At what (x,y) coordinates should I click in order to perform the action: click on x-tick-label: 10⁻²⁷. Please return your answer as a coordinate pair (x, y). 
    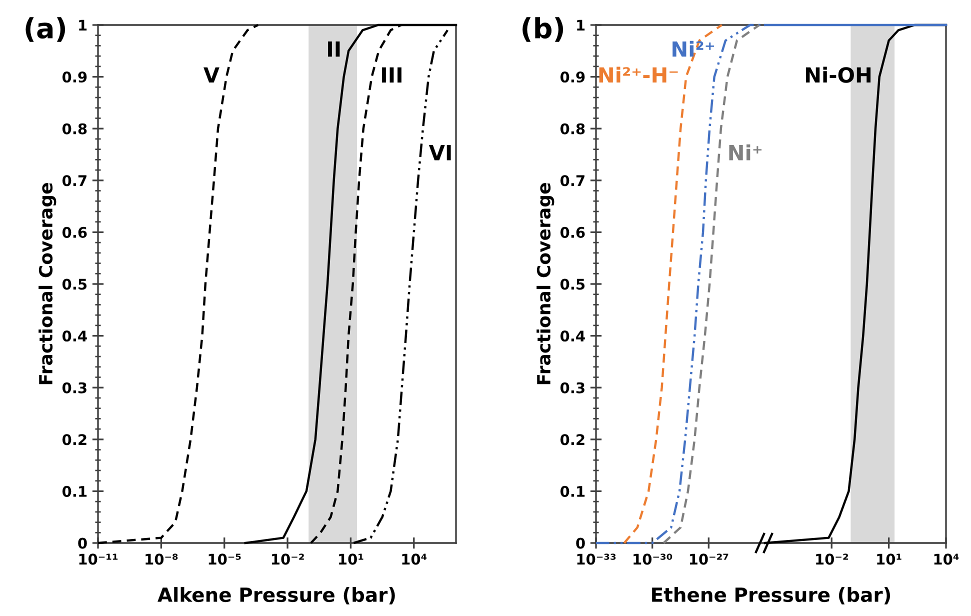
    Looking at the image, I should click on (709, 559).